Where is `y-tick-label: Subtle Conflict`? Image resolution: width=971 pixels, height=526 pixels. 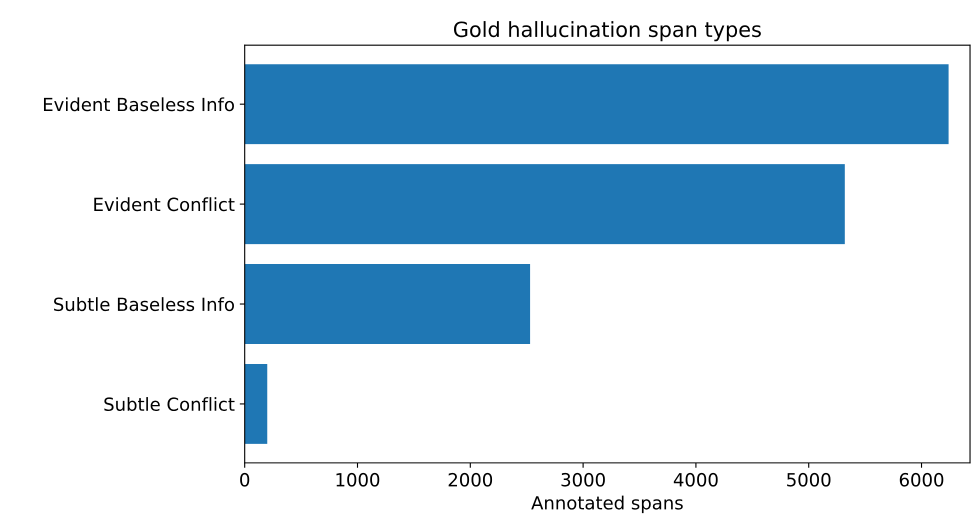 y-tick-label: Subtle Conflict is located at coordinates (169, 404).